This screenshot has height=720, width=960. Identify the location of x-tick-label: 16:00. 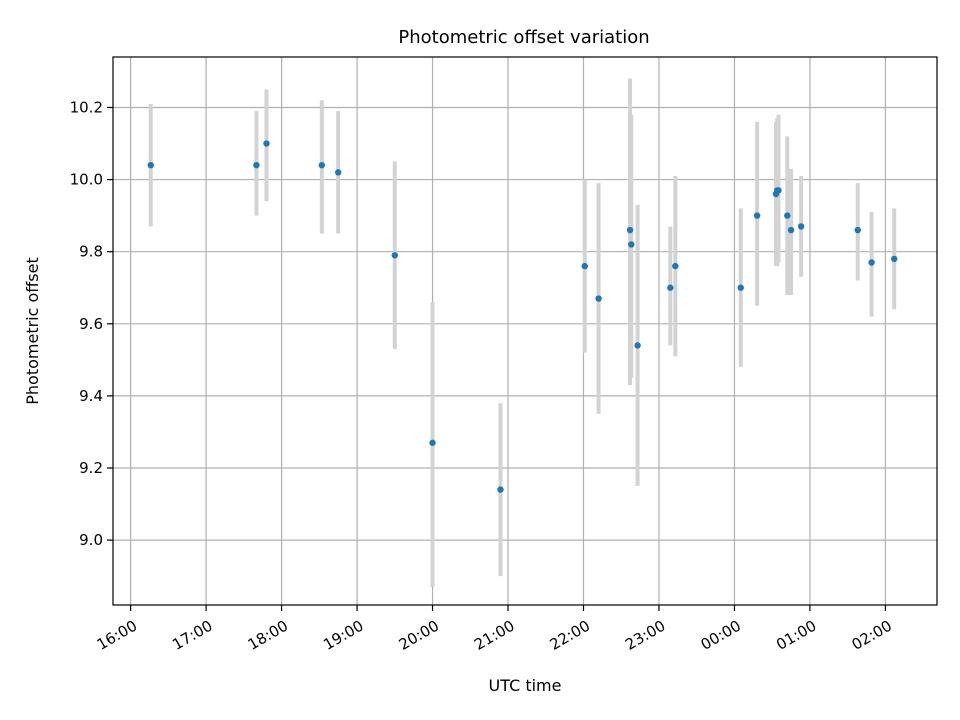
(117, 635).